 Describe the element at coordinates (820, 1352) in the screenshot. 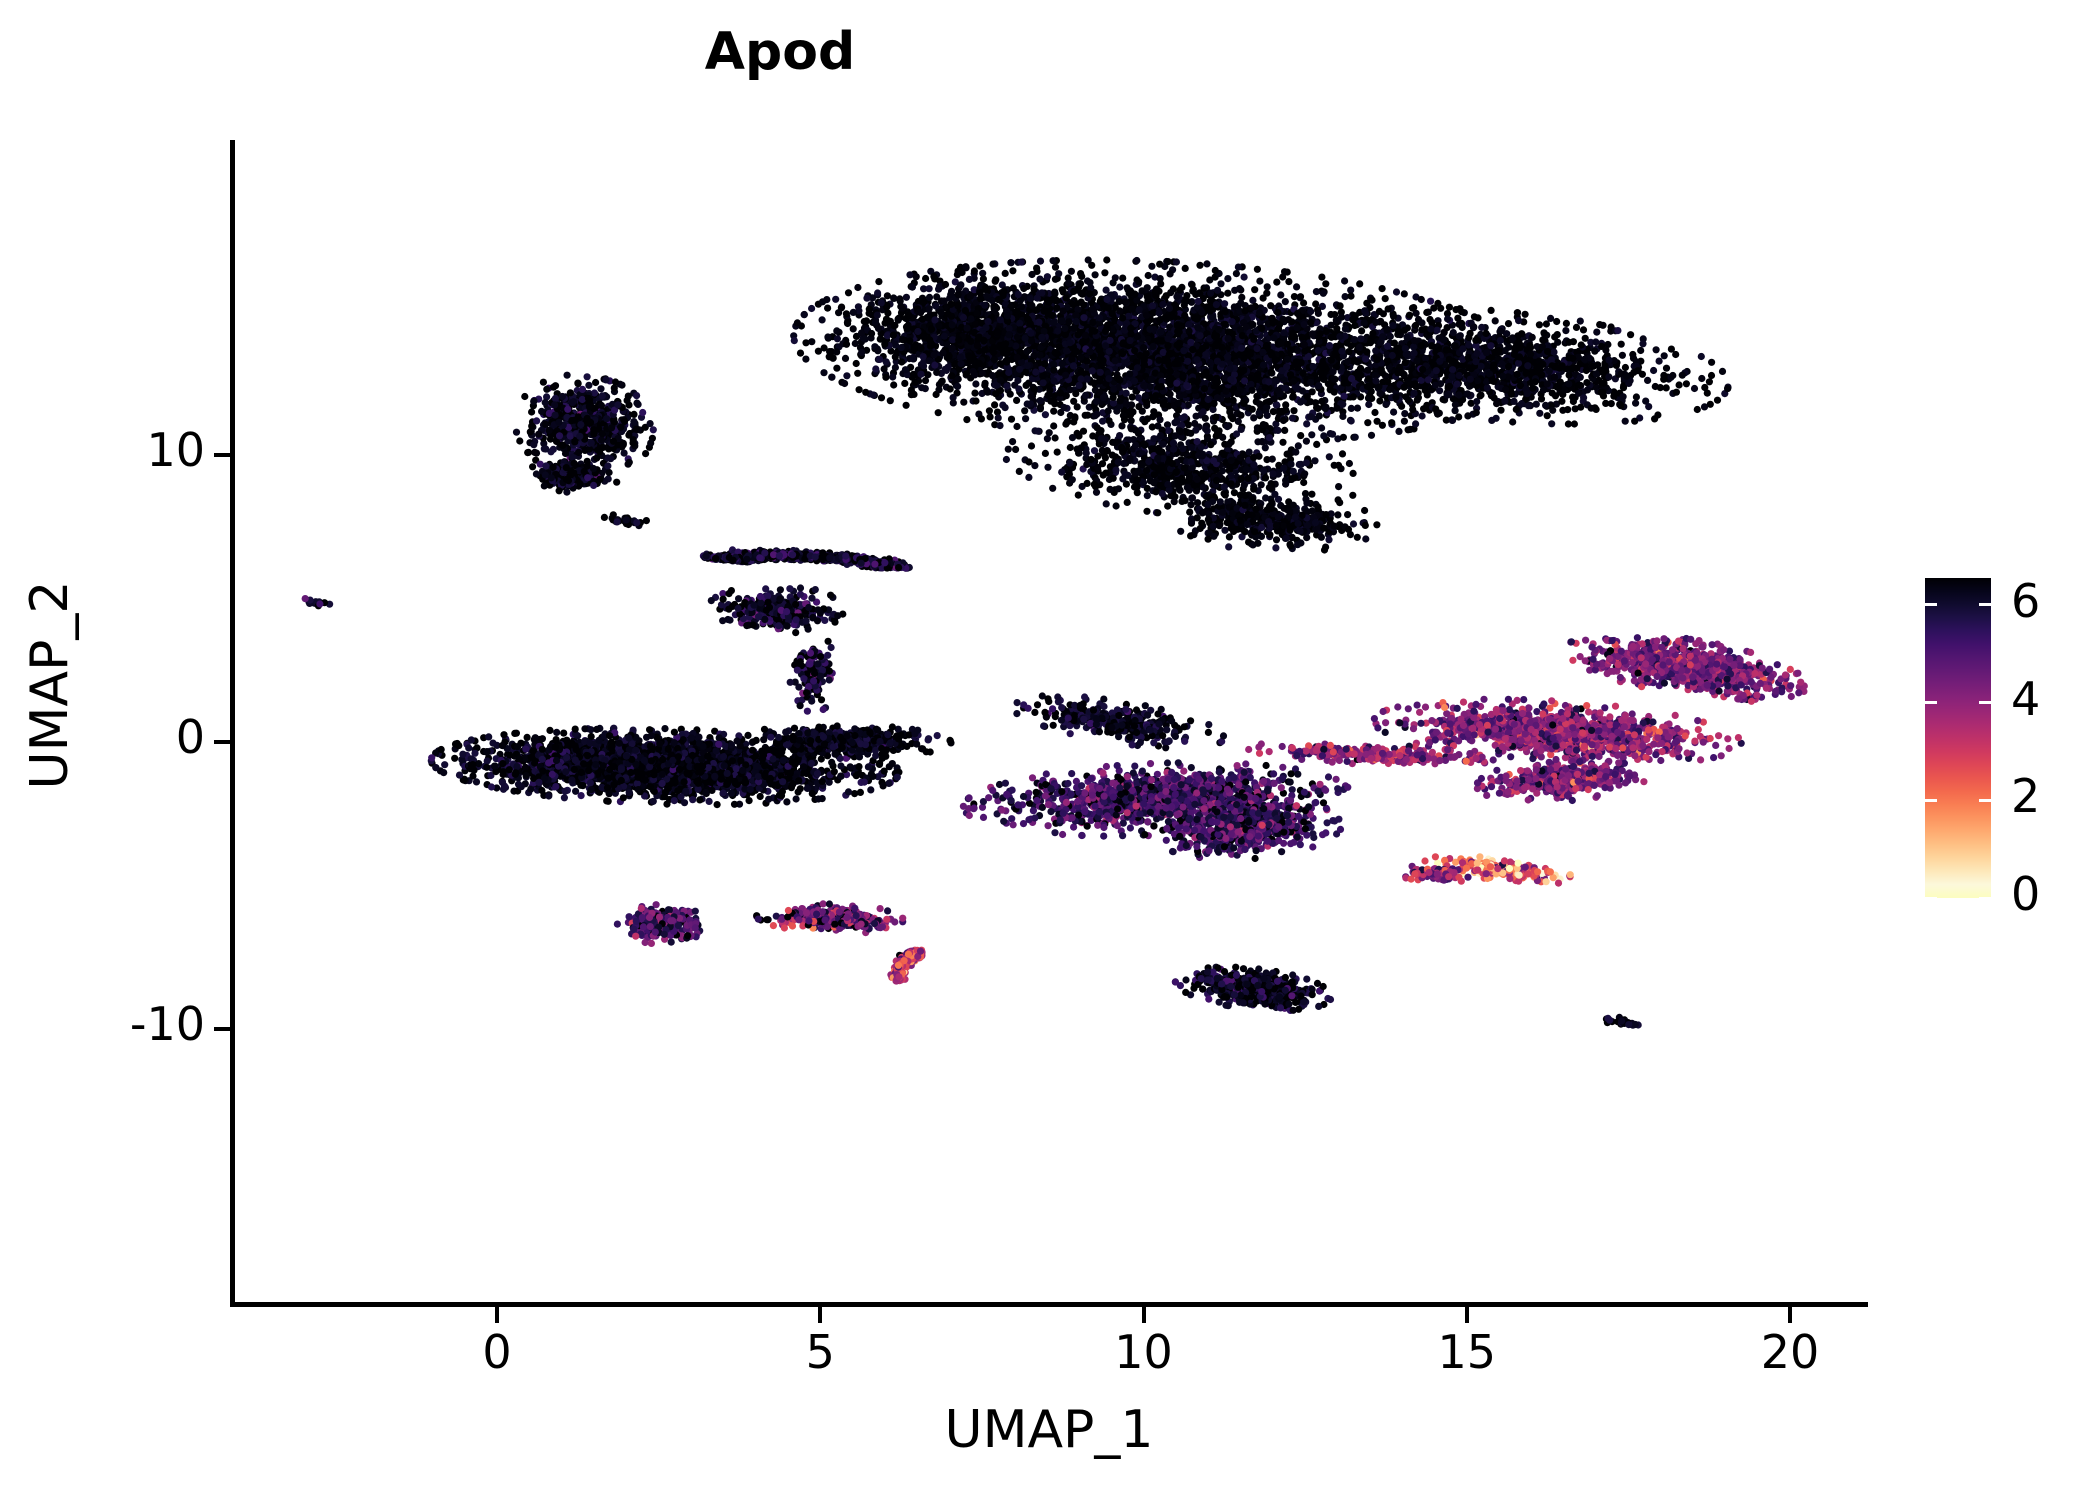

I see `x-tick-label: 5` at that location.